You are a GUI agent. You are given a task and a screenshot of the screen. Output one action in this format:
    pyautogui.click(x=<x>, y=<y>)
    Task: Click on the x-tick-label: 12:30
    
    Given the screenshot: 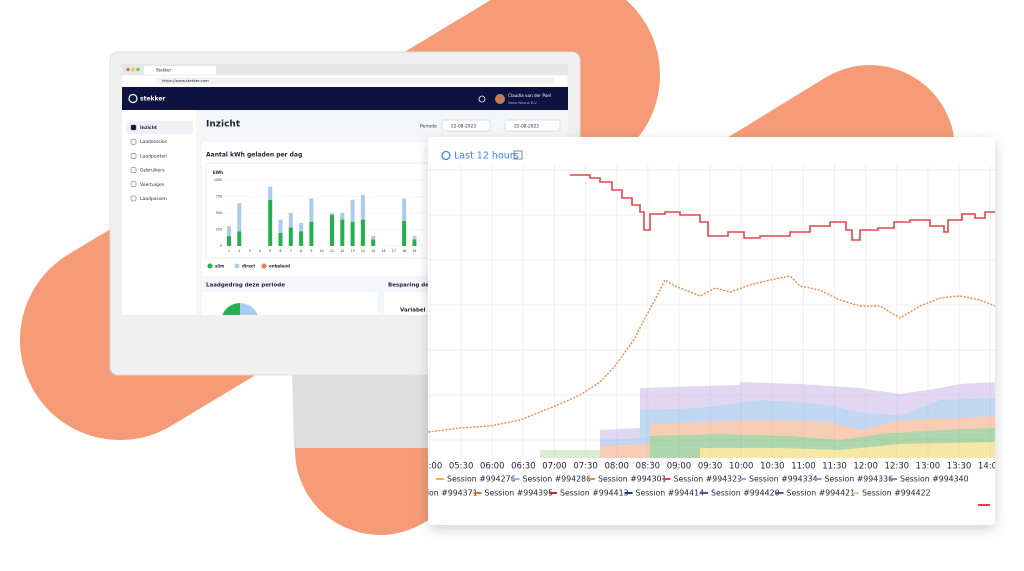 What is the action you would take?
    pyautogui.click(x=897, y=467)
    